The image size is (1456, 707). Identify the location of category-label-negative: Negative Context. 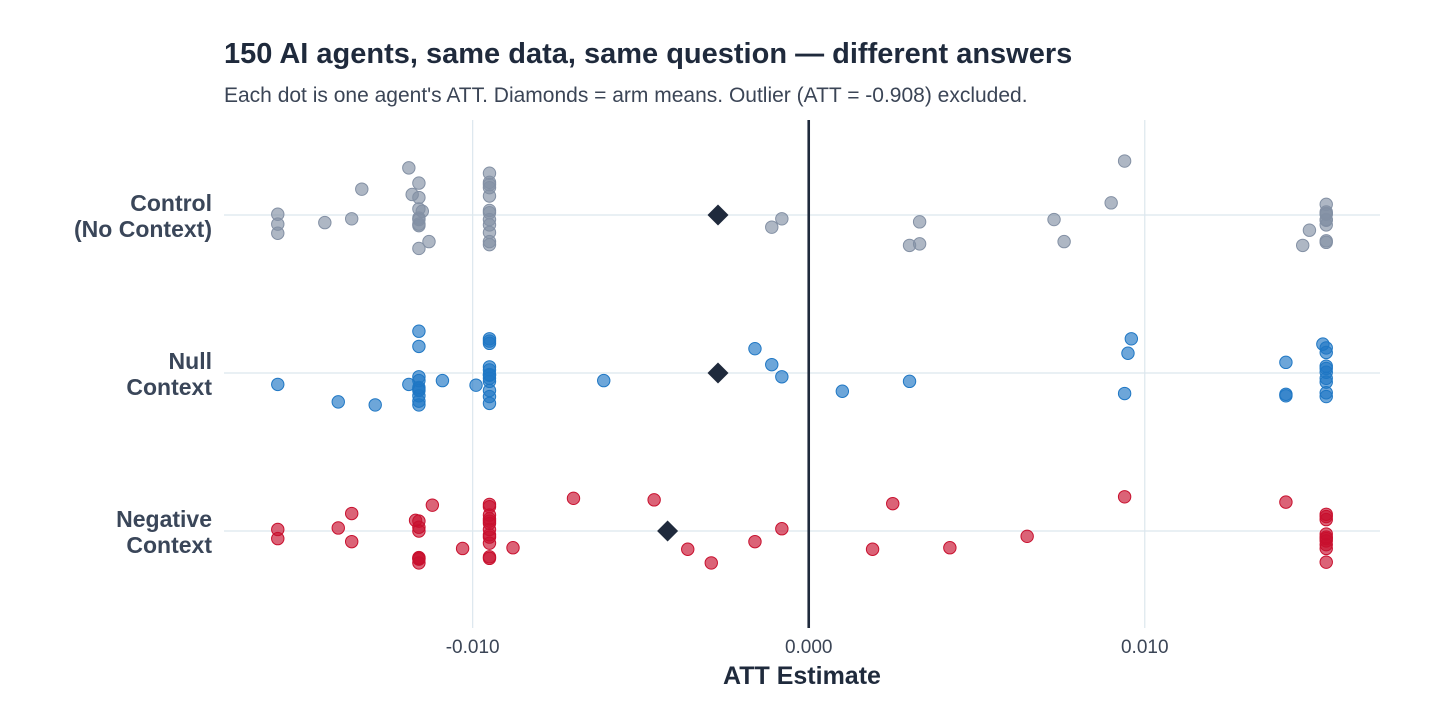
(164, 532).